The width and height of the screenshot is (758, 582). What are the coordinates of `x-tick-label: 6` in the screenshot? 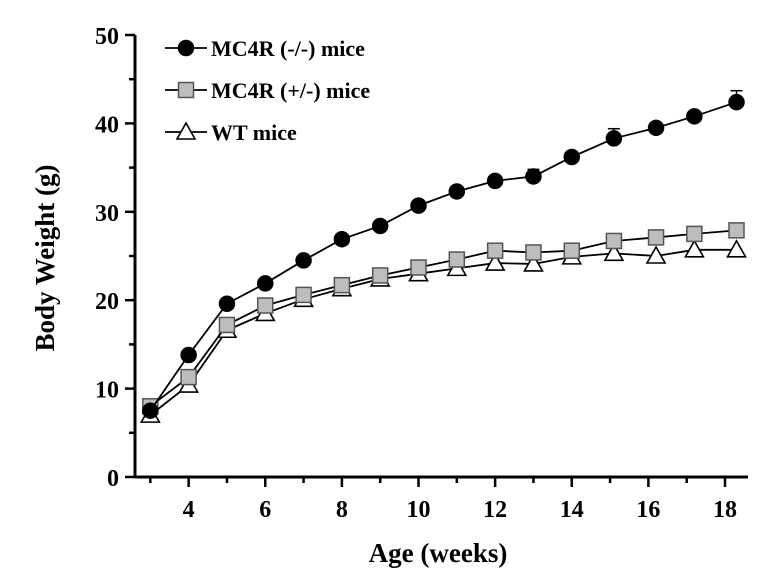 It's located at (265, 510).